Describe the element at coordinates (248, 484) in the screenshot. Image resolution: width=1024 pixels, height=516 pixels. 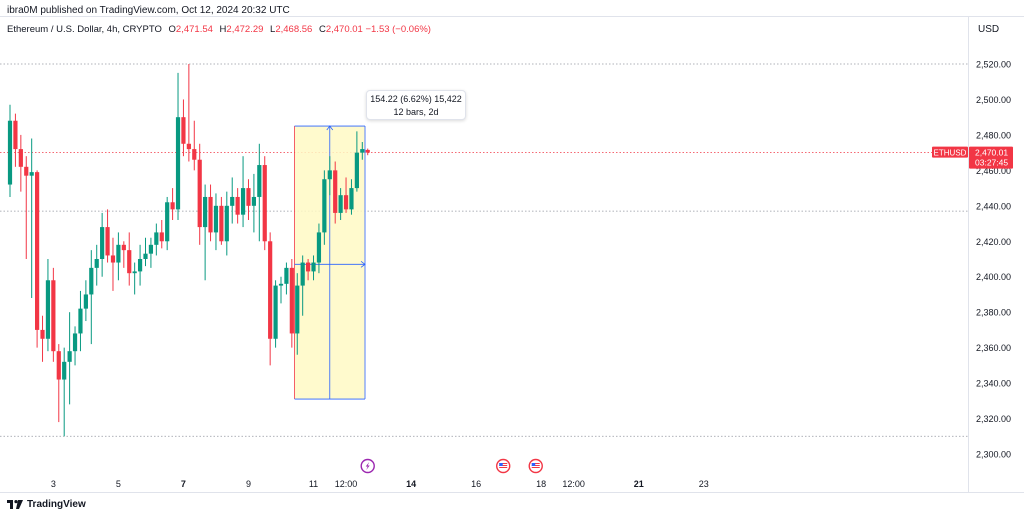
I see `time-axis-label: 9` at that location.